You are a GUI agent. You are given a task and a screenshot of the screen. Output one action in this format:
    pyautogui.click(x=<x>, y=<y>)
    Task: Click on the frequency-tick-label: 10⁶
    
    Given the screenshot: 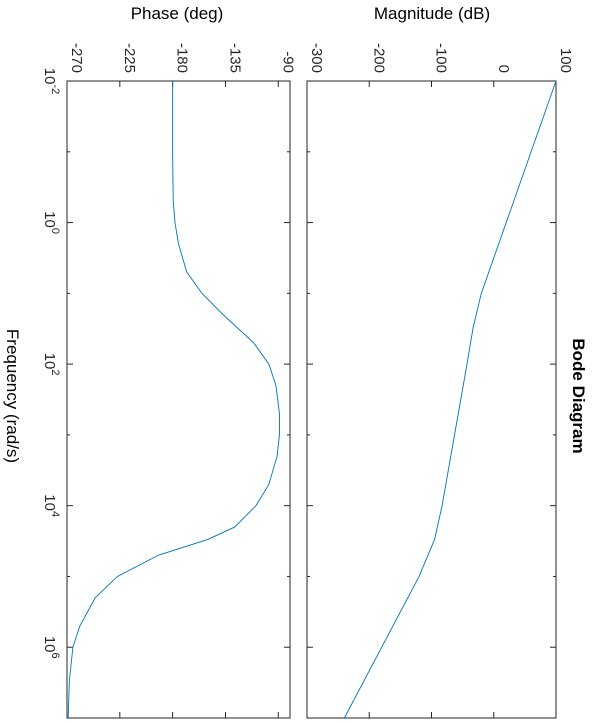 What is the action you would take?
    pyautogui.click(x=51, y=647)
    